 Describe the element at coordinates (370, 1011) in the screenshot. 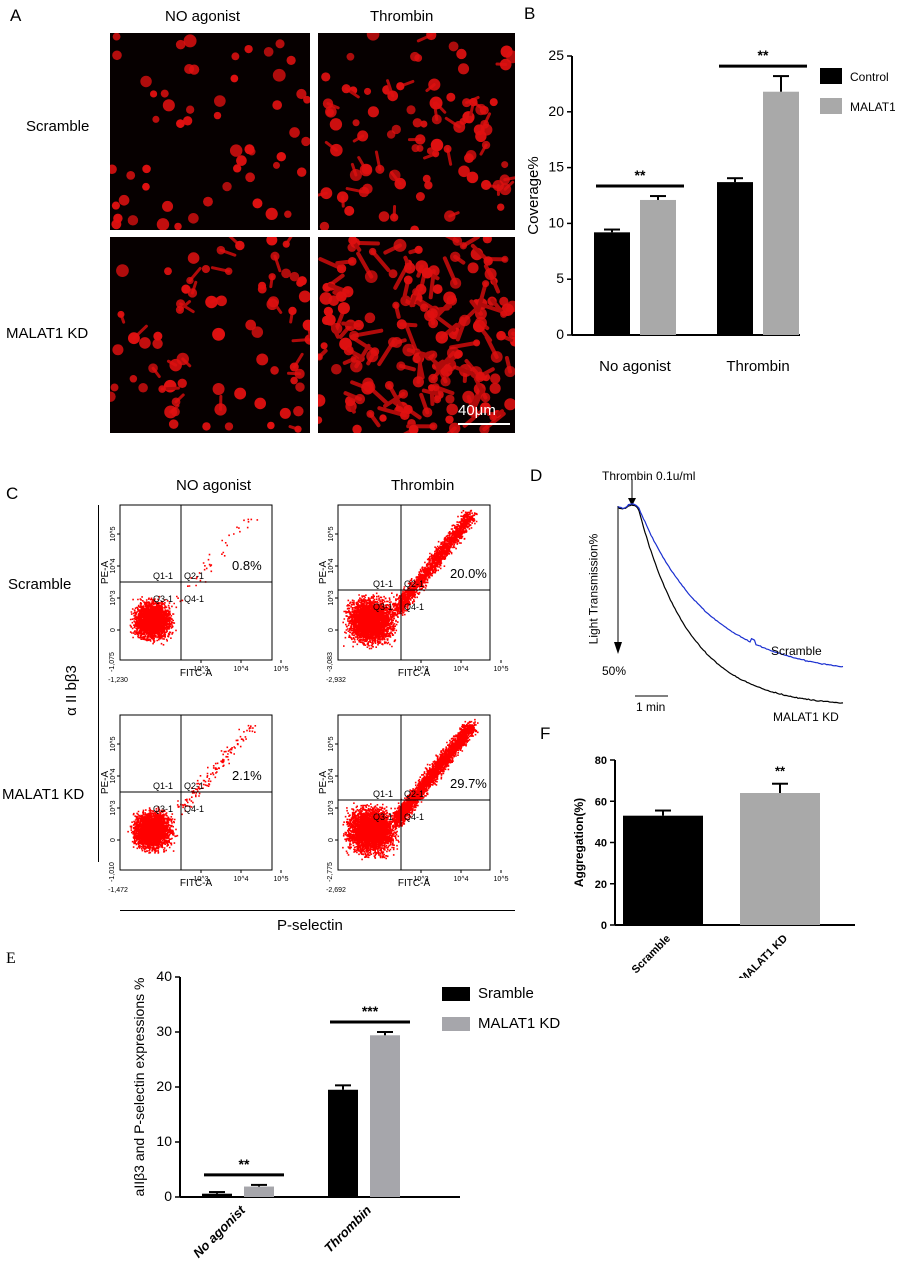

I see `significance-marker: ***` at that location.